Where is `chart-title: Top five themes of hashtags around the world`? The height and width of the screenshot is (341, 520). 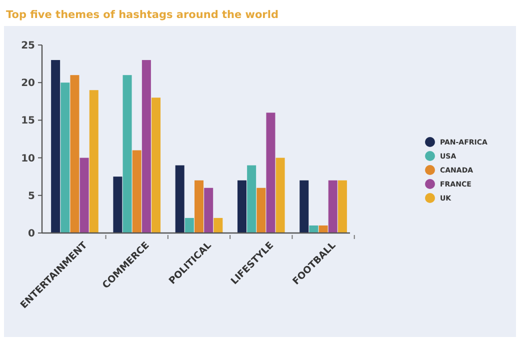 chart-title: Top five themes of hashtags around the world is located at coordinates (142, 15).